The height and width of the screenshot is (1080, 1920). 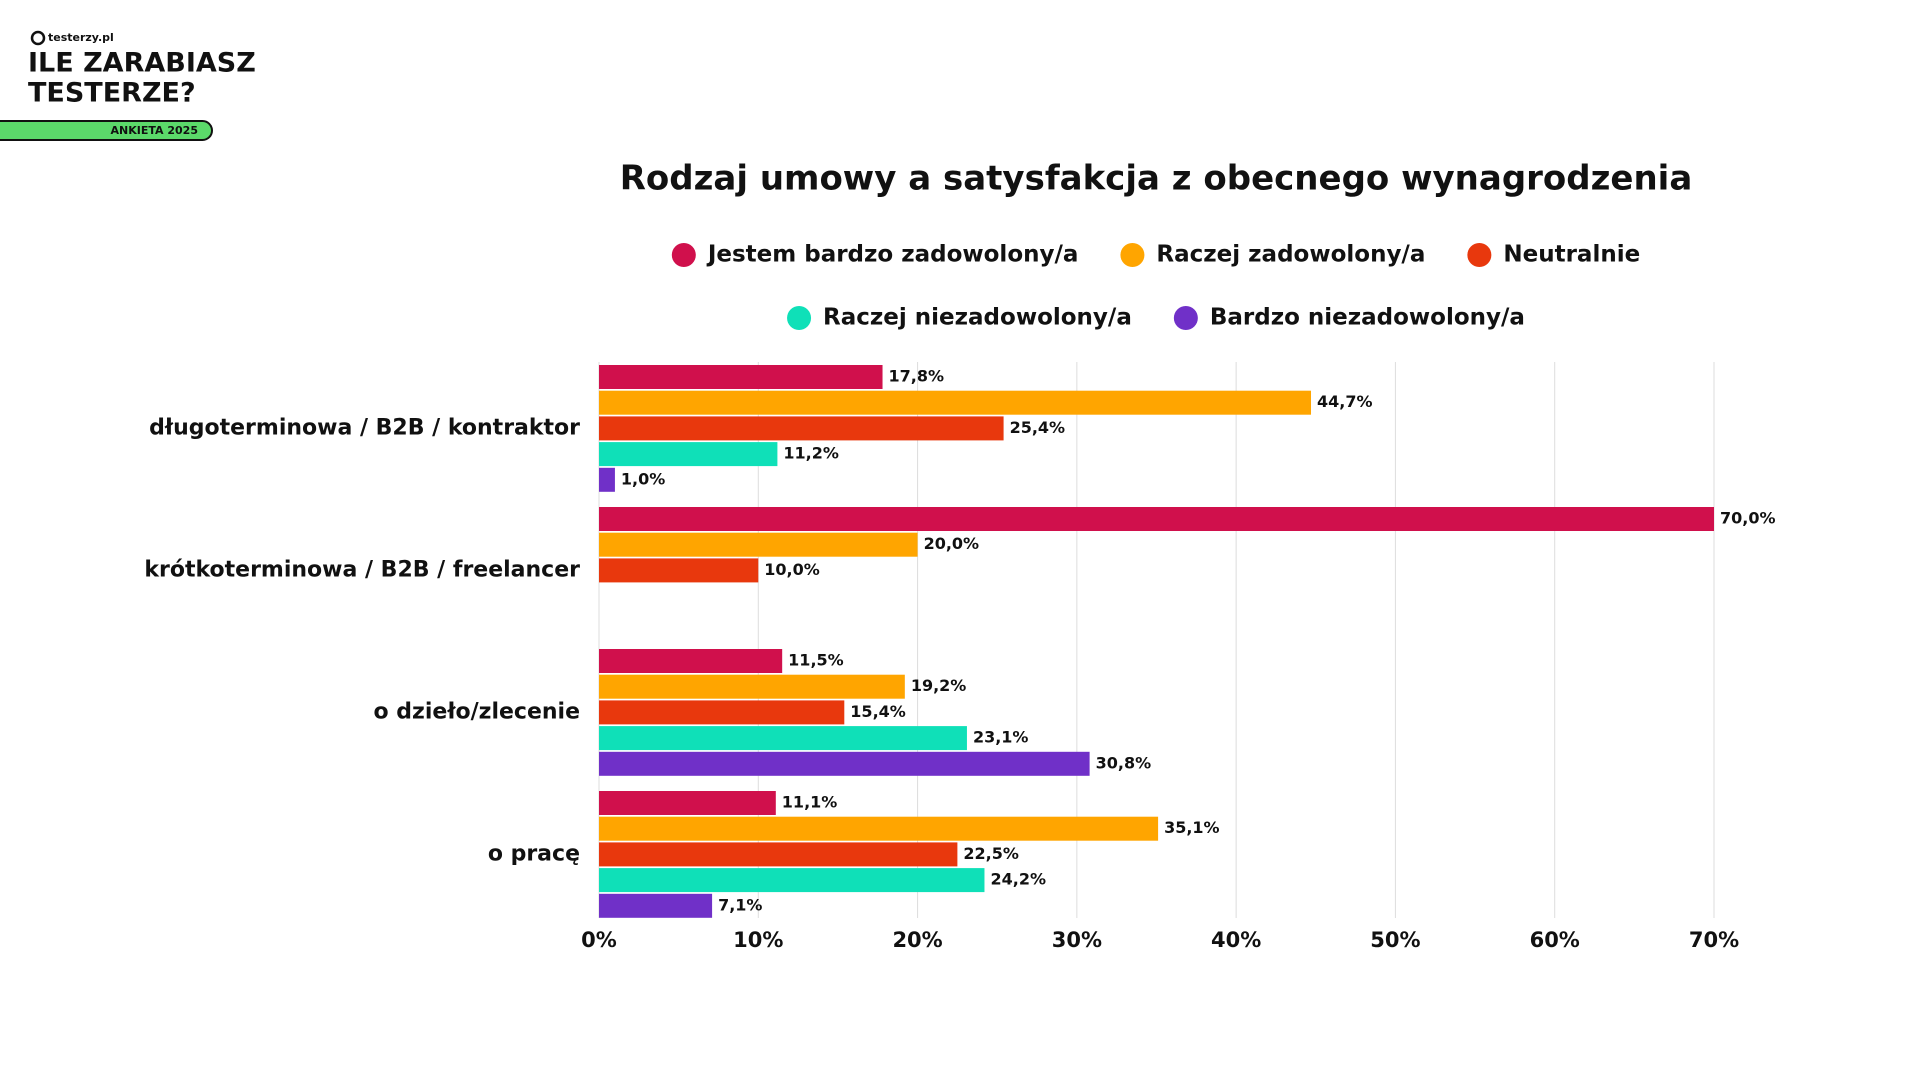 I want to click on legend-label: Raczej zadowolony/a, so click(x=1290, y=255).